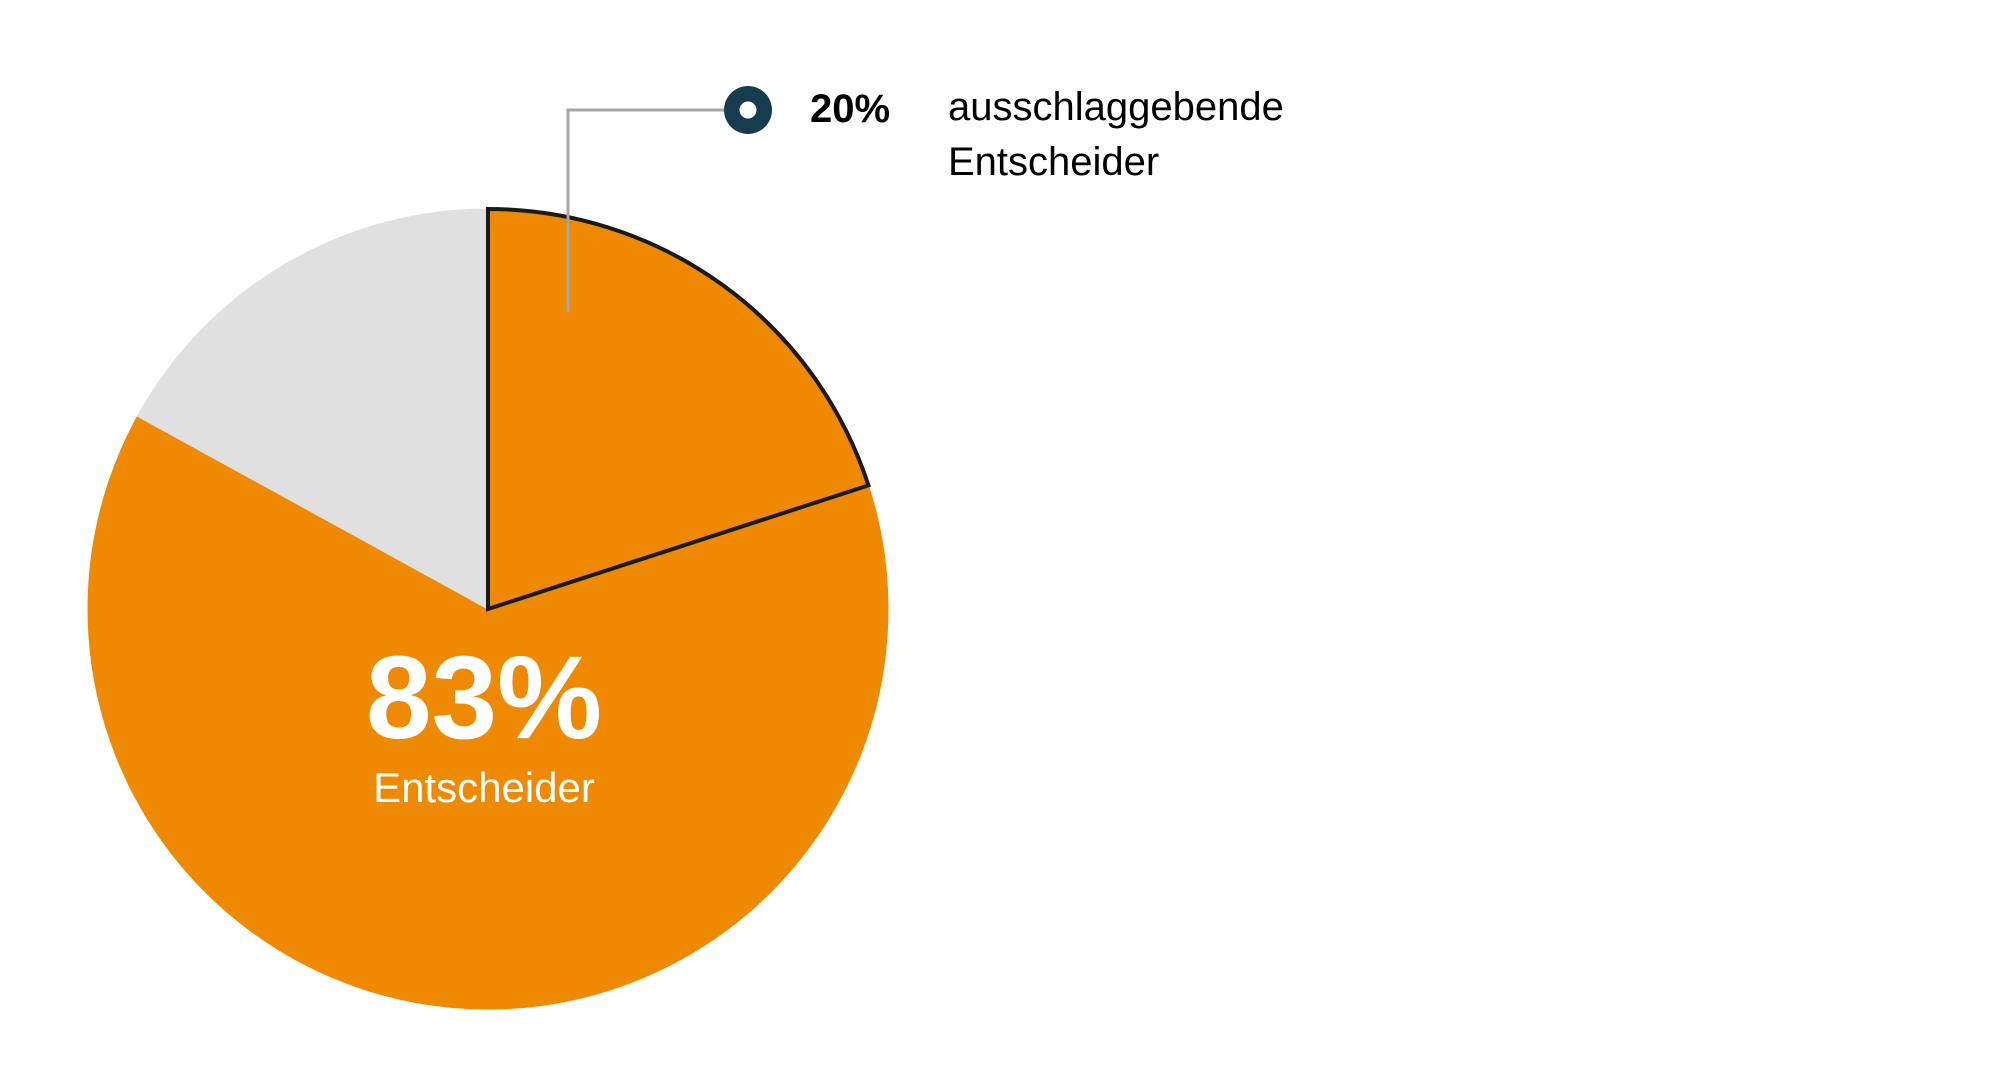  I want to click on callout: 20% ausschlaggebende Entscheider, so click(925, 198).